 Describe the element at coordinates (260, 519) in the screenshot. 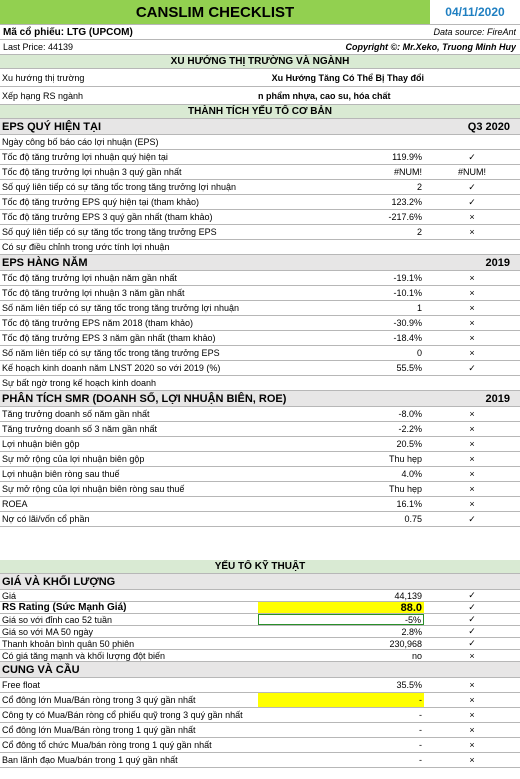

I see `check-row: Nợ có lãi/vốn cổ phần 0.75 ✓` at that location.